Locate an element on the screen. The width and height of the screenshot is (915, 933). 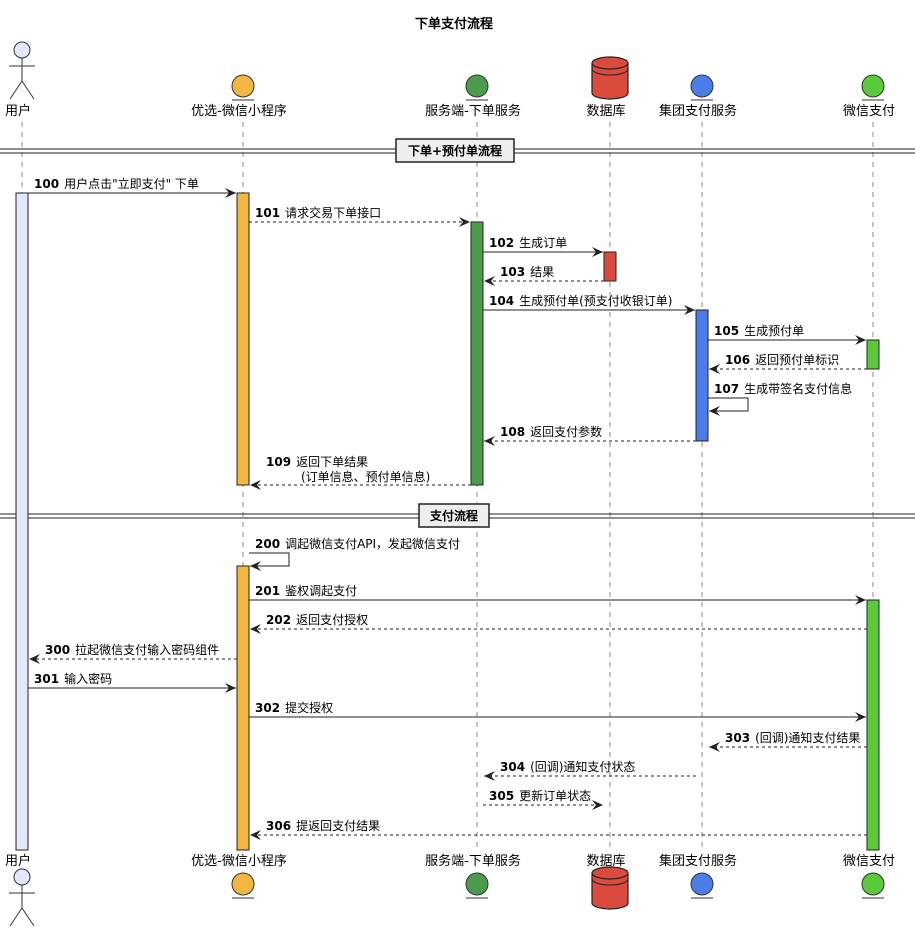
message-text: 提交授权 is located at coordinates (309, 707).